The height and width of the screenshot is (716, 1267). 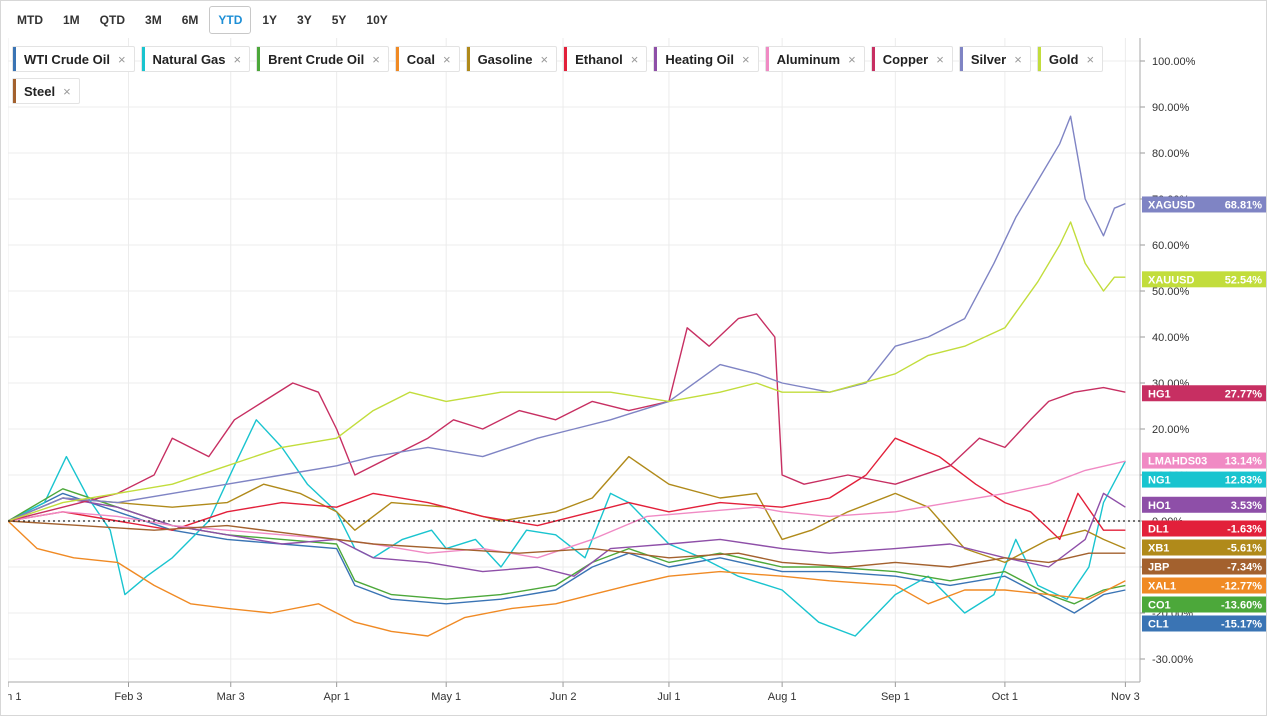 I want to click on legend-chip: Ethanol ×, so click(x=605, y=59).